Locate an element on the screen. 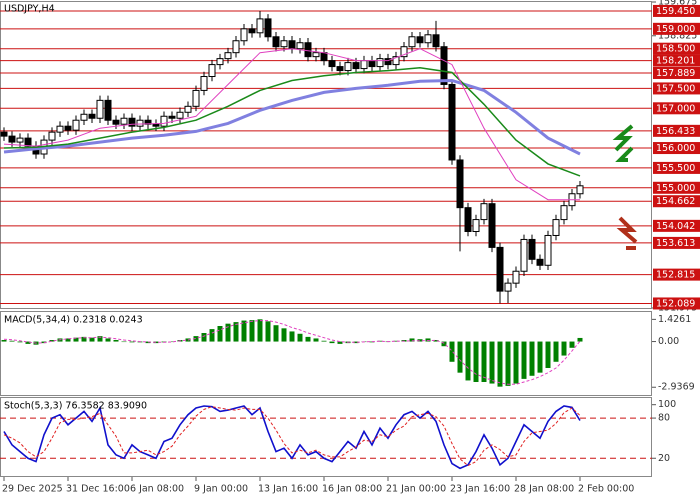 The image size is (700, 500). level-label: 153.613 is located at coordinates (675, 243).